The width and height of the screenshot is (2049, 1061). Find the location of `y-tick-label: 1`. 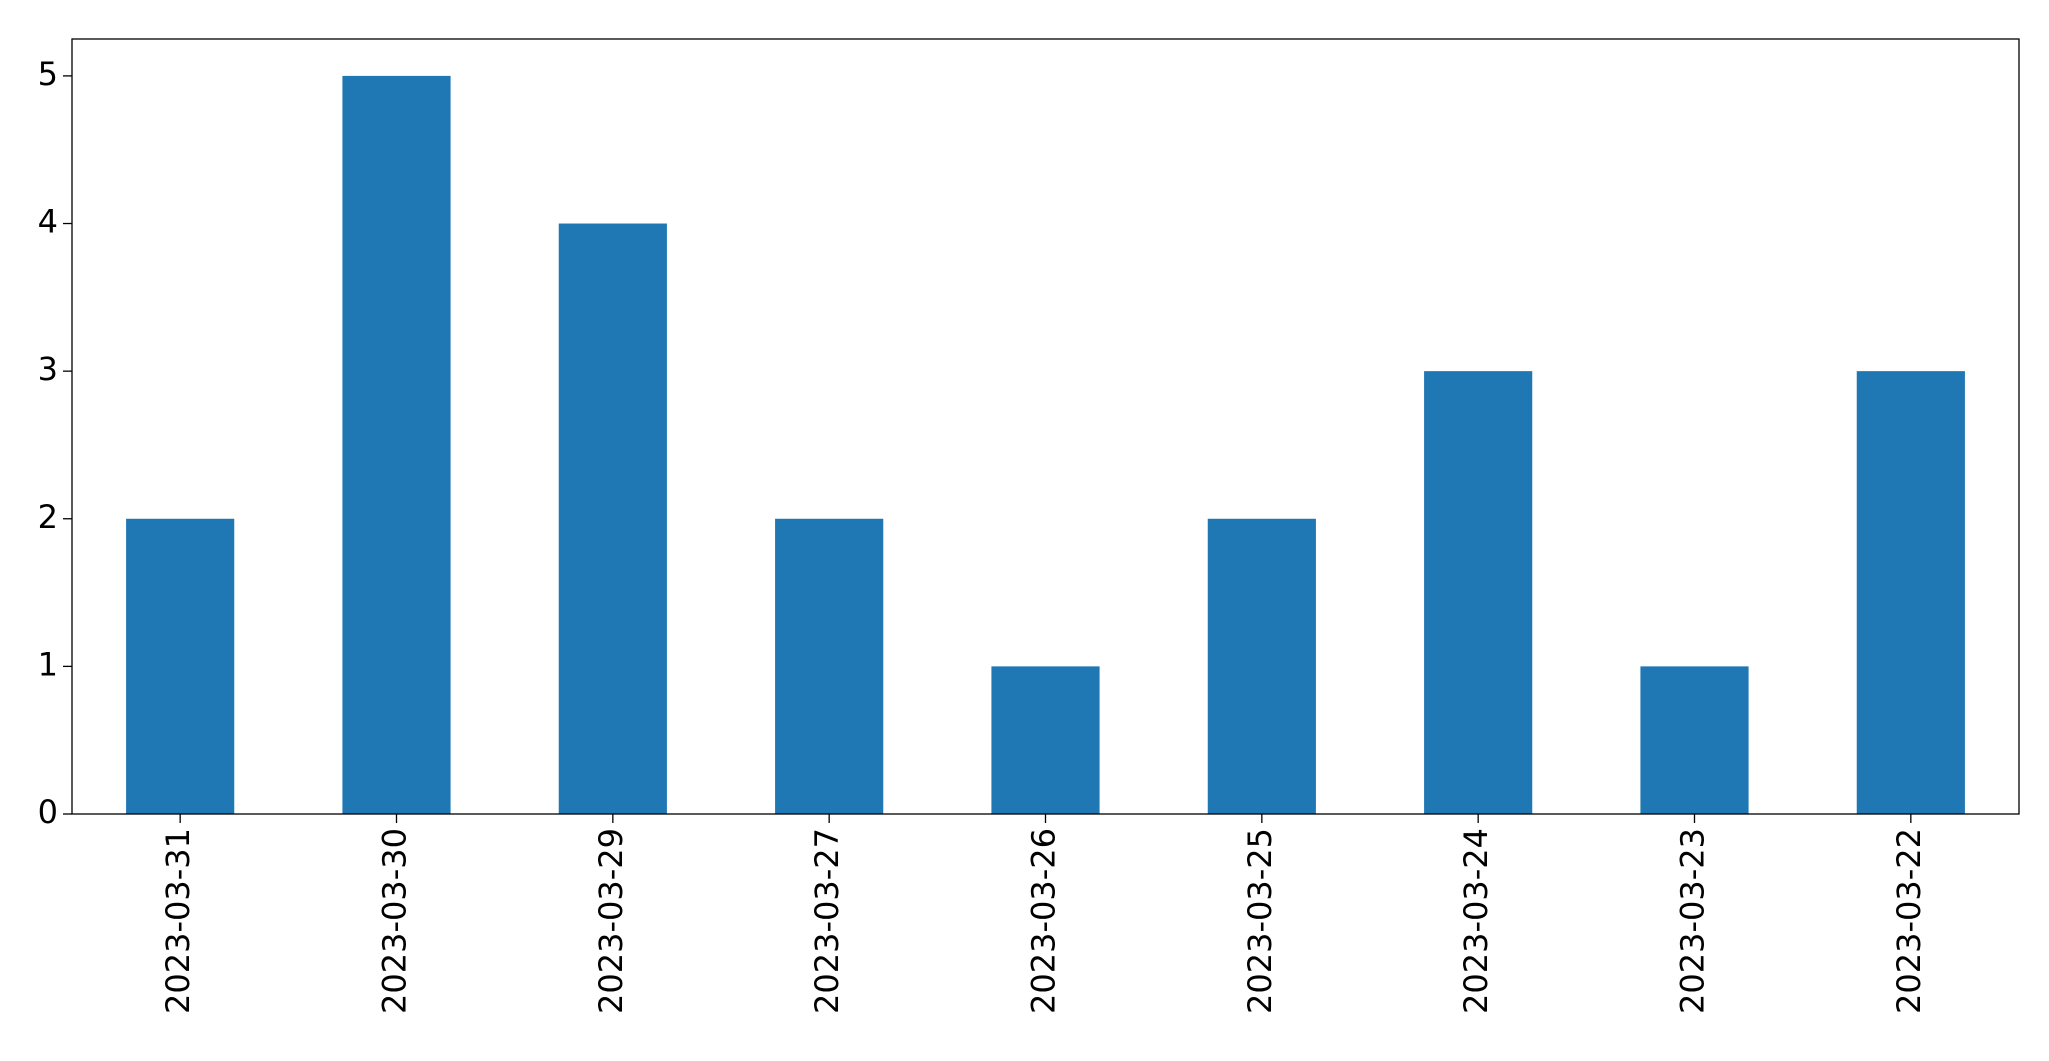

y-tick-label: 1 is located at coordinates (48, 664).